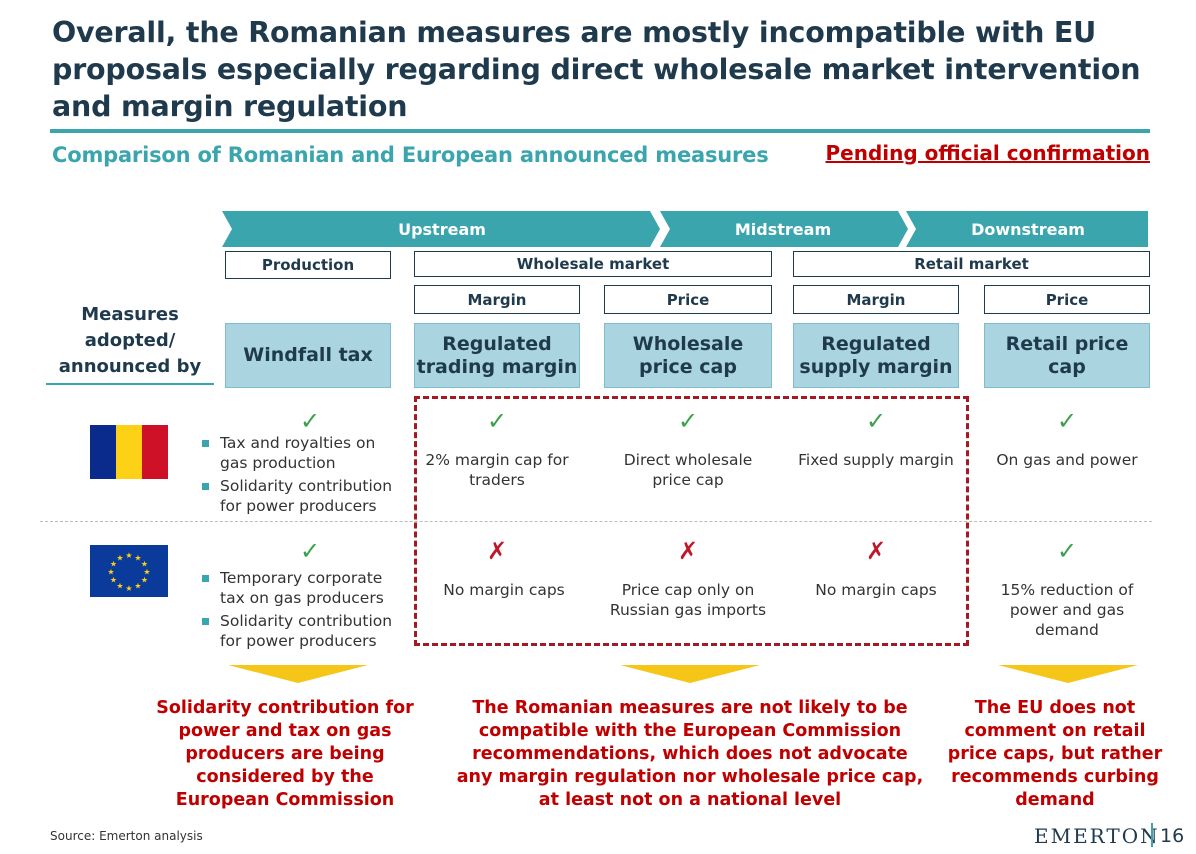 The height and width of the screenshot is (854, 1196). I want to click on segment-wholesale-market: Wholesale market, so click(593, 264).